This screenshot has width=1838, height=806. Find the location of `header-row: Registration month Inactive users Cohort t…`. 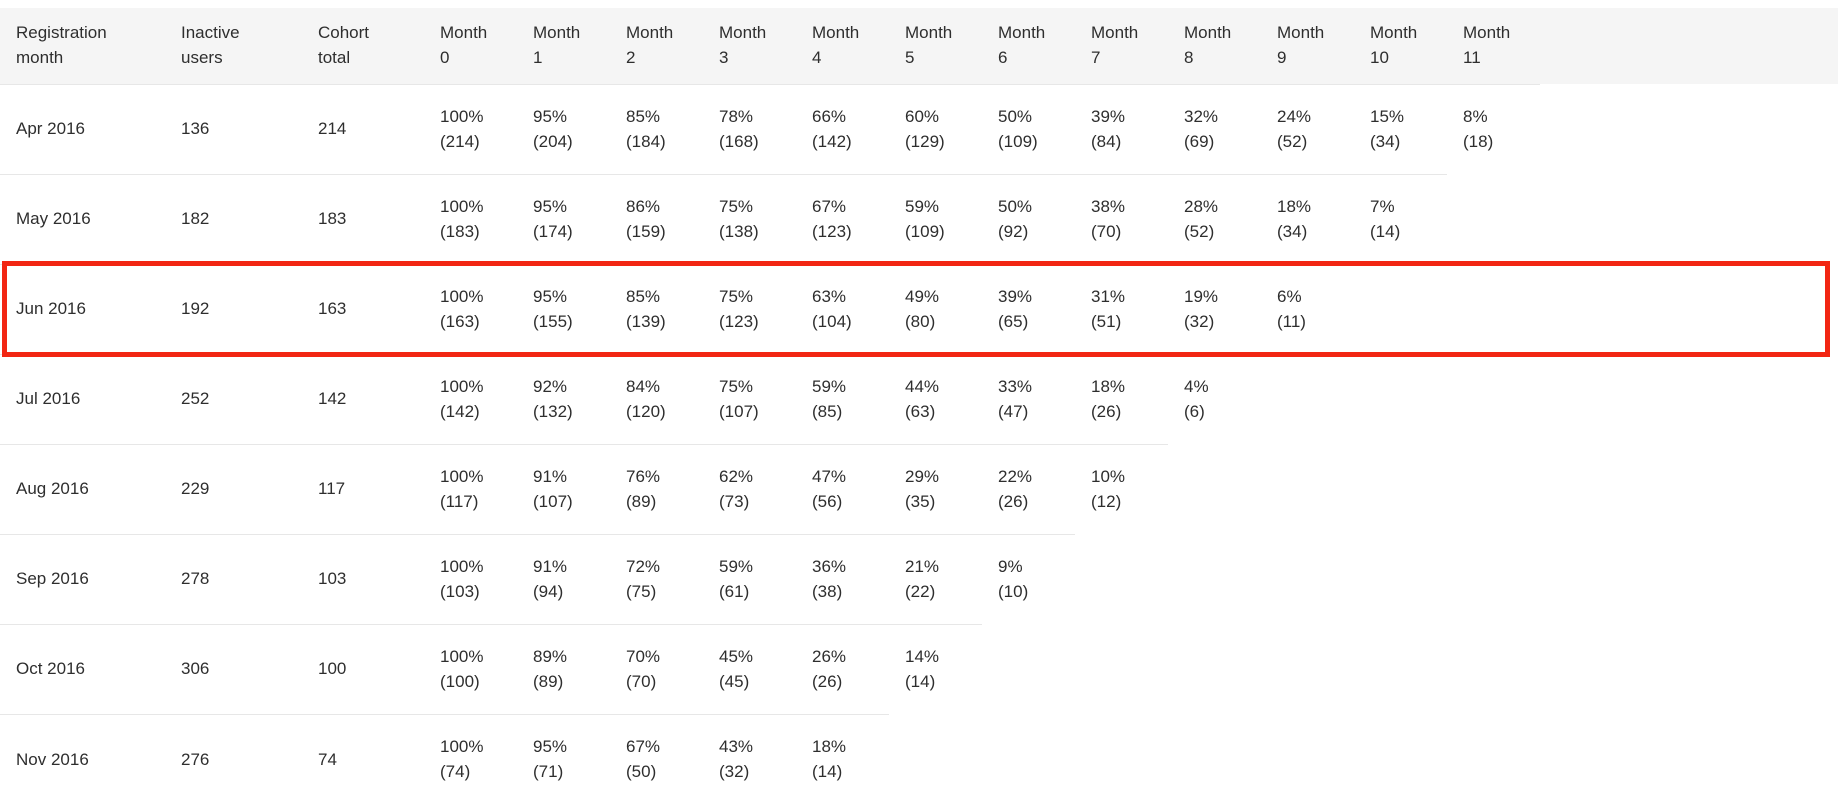

header-row: Registration month Inactive users Cohort t… is located at coordinates (919, 46).